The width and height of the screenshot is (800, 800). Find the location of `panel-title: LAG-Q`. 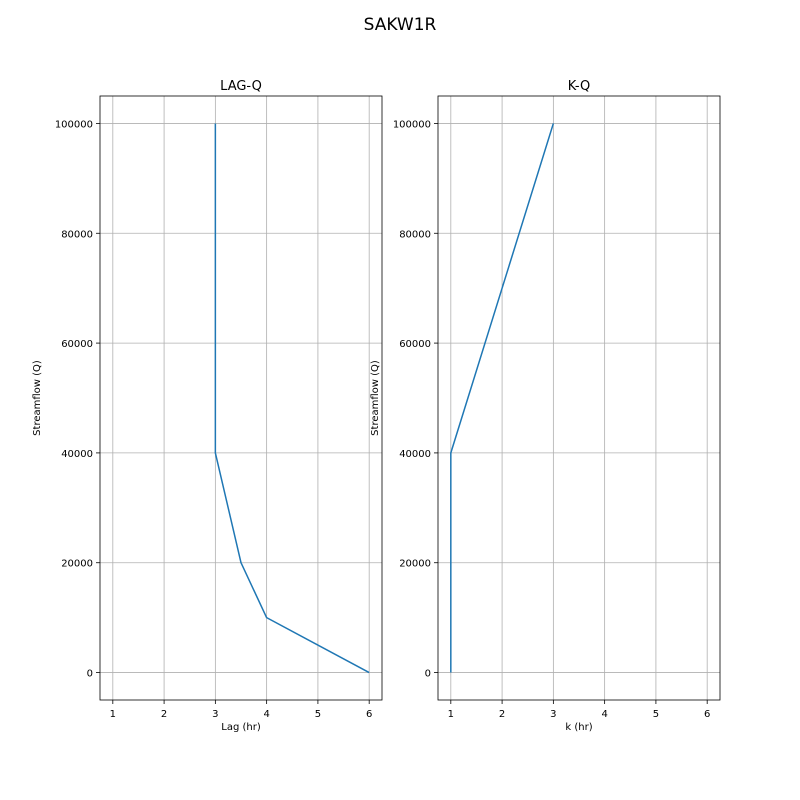

panel-title: LAG-Q is located at coordinates (241, 86).